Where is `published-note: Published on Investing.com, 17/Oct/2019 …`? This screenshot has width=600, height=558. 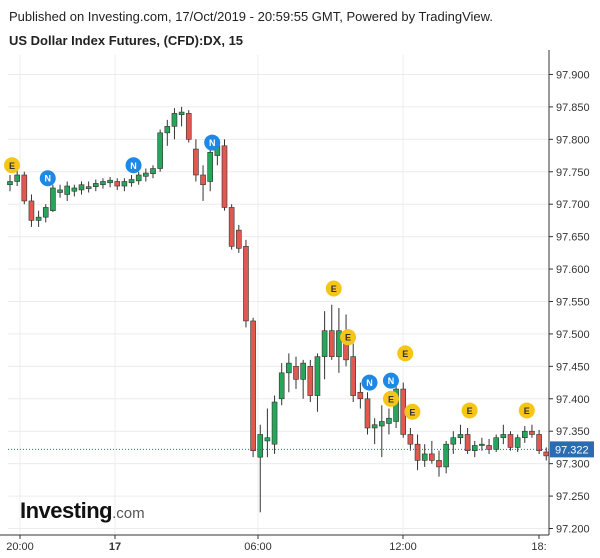 published-note: Published on Investing.com, 17/Oct/2019 … is located at coordinates (251, 16).